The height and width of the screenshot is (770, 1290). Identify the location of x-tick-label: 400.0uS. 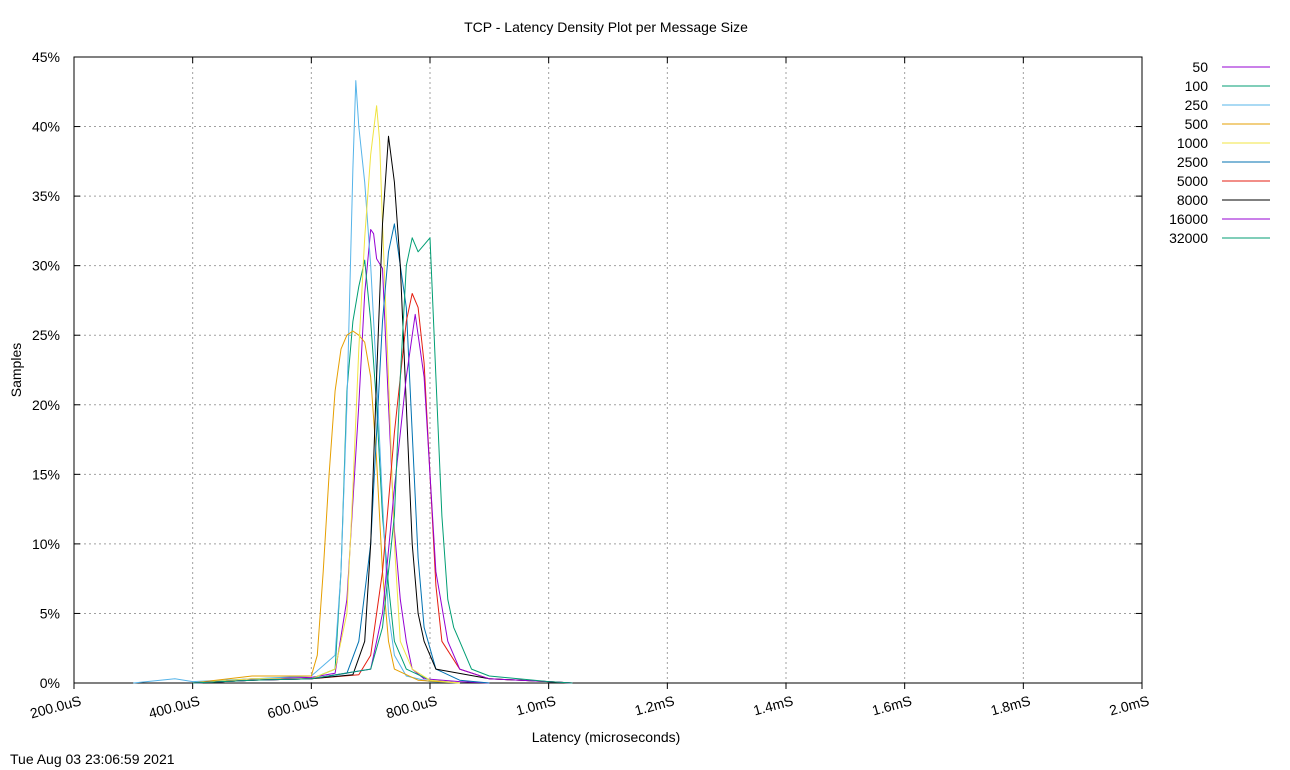
(174, 706).